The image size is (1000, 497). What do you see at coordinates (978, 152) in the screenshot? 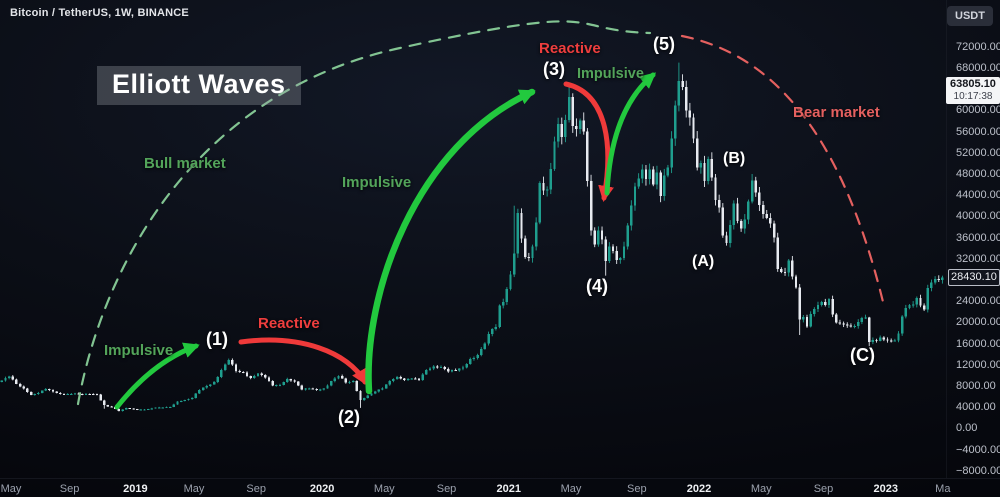
I see `price-tick: 52000.00` at bounding box center [978, 152].